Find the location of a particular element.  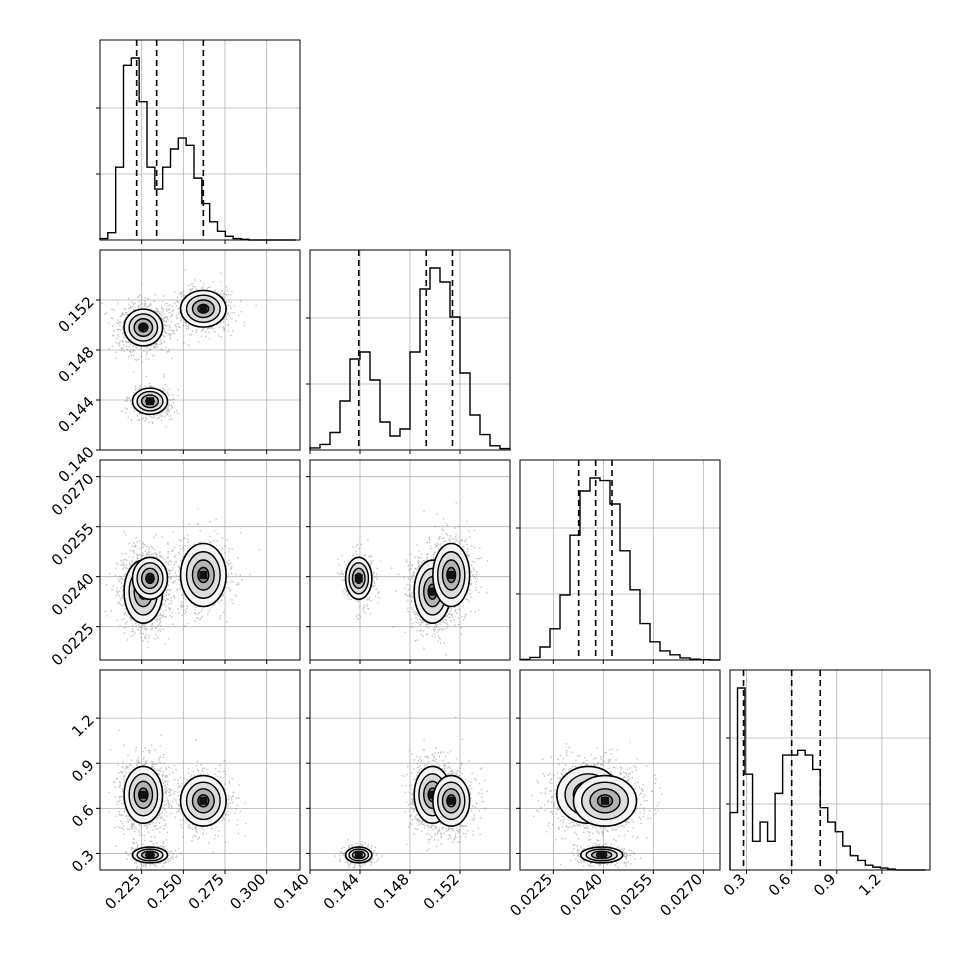

scatter-p3-vs-p2 is located at coordinates (597, 805).